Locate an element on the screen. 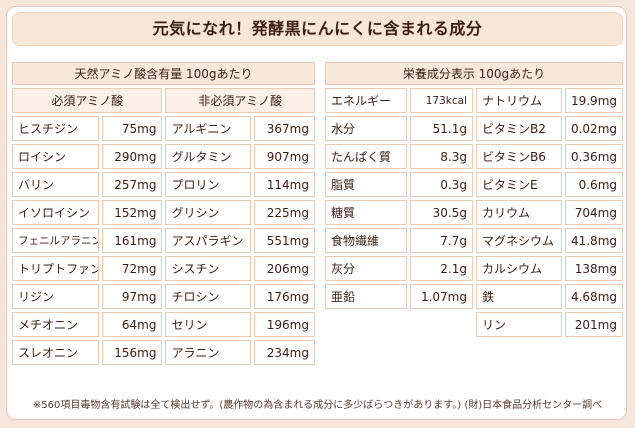 The width and height of the screenshot is (635, 428). essential-amino-value: 257mg is located at coordinates (132, 184).